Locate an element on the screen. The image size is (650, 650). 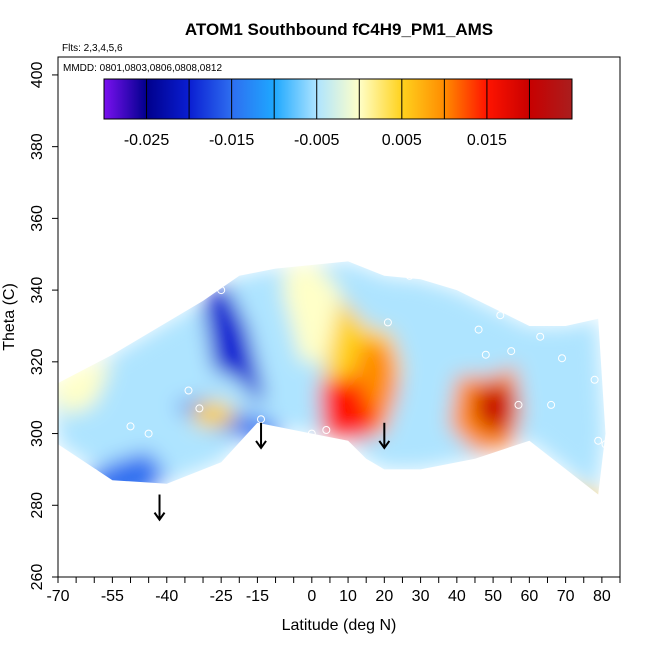
x-tick-label-12: 70 is located at coordinates (566, 596).